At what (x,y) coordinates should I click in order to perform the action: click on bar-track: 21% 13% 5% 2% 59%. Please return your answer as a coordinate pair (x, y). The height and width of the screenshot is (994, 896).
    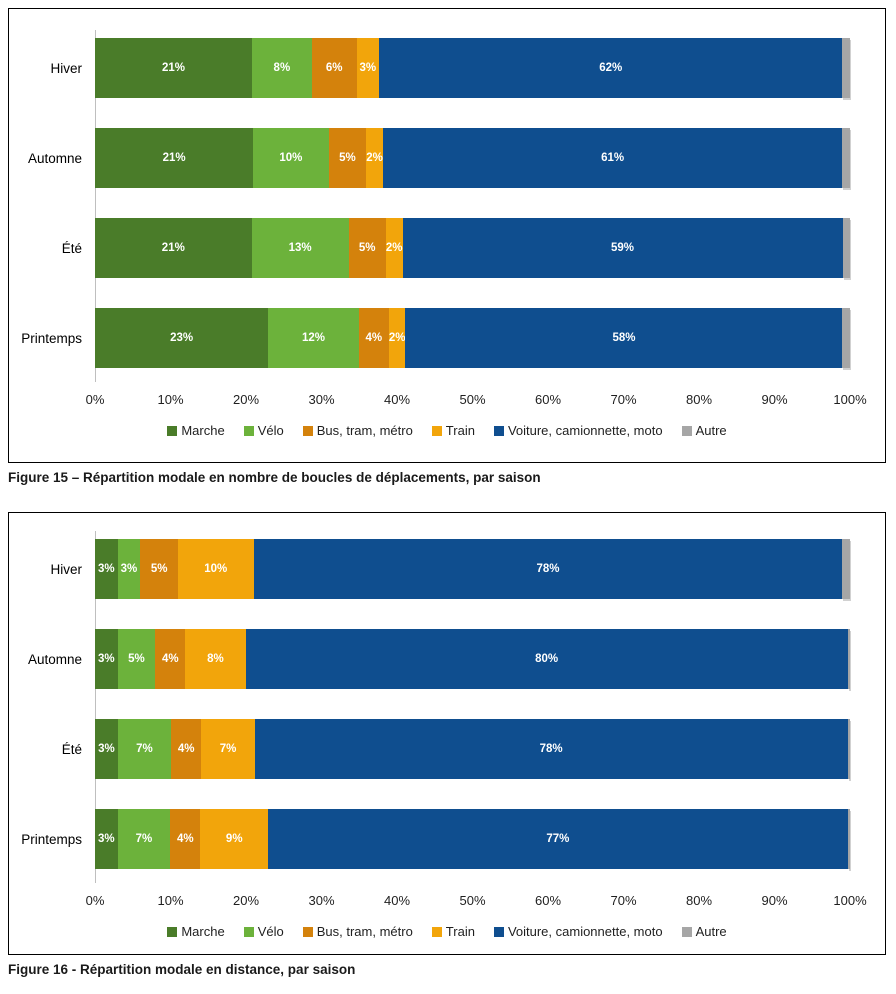
    Looking at the image, I should click on (472, 248).